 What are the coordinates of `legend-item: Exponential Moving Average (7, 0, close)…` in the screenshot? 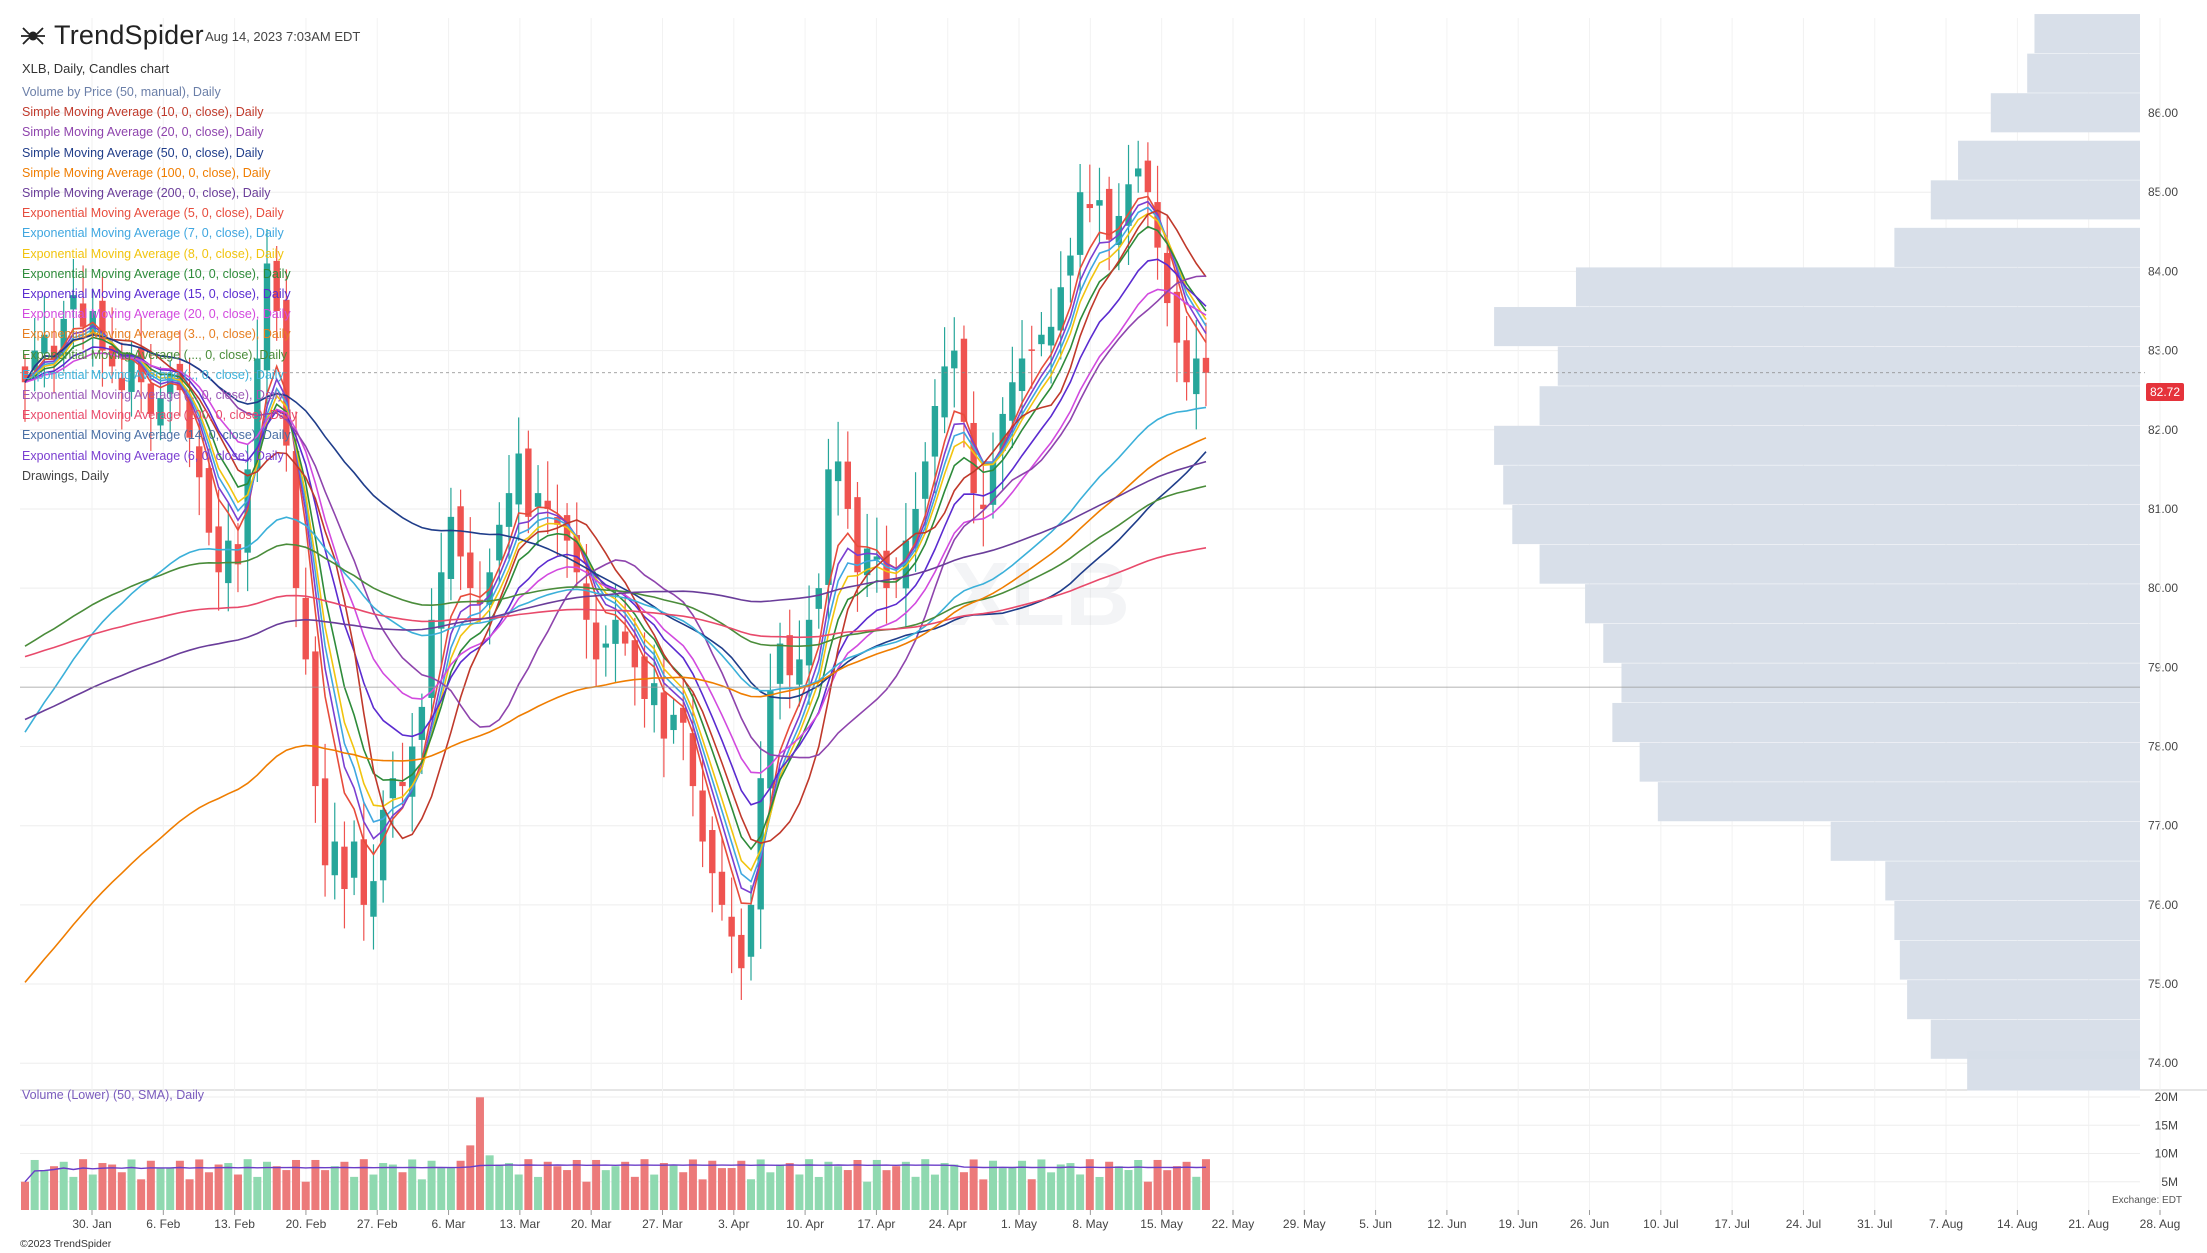 It's located at (153, 233).